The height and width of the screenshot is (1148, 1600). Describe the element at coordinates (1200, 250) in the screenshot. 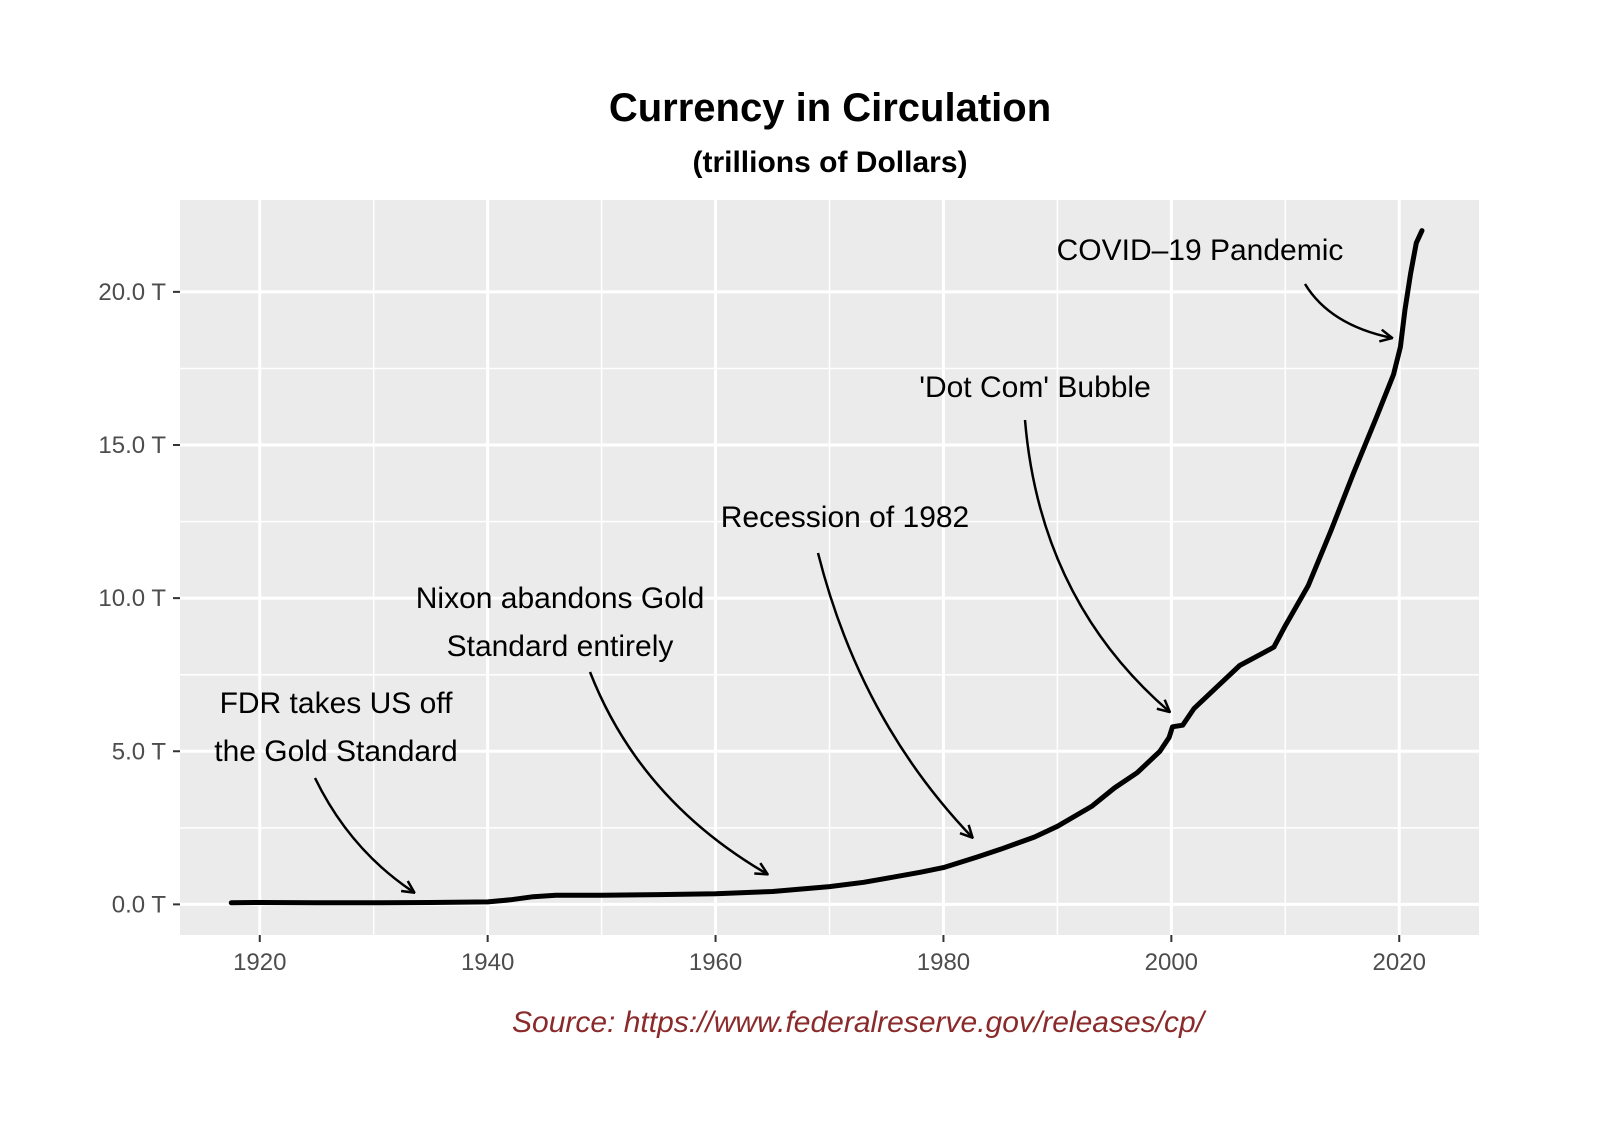

I see `annotation-label: COVID–19 Pandemic` at that location.